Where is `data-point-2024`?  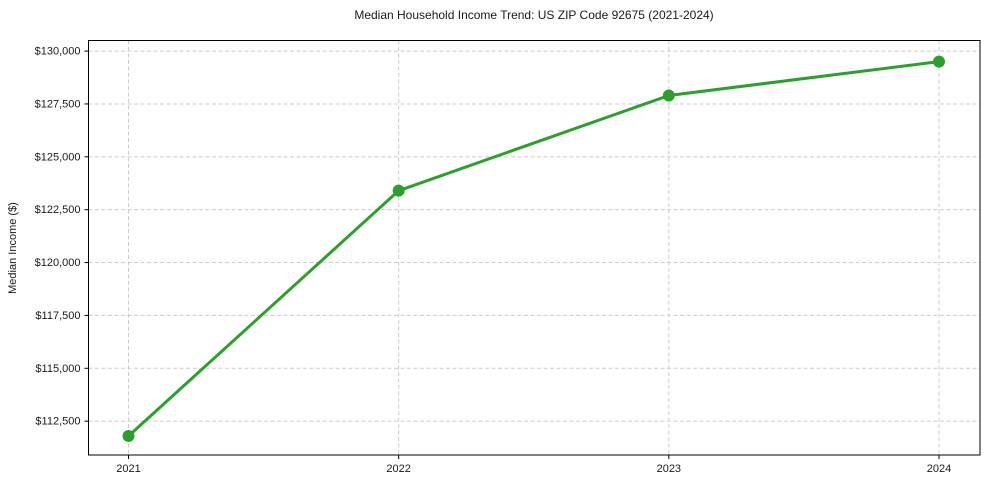 data-point-2024 is located at coordinates (939, 61).